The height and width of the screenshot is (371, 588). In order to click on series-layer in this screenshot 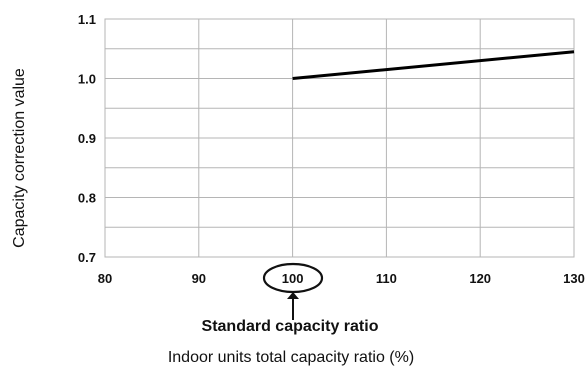, I will do `click(433, 65)`.